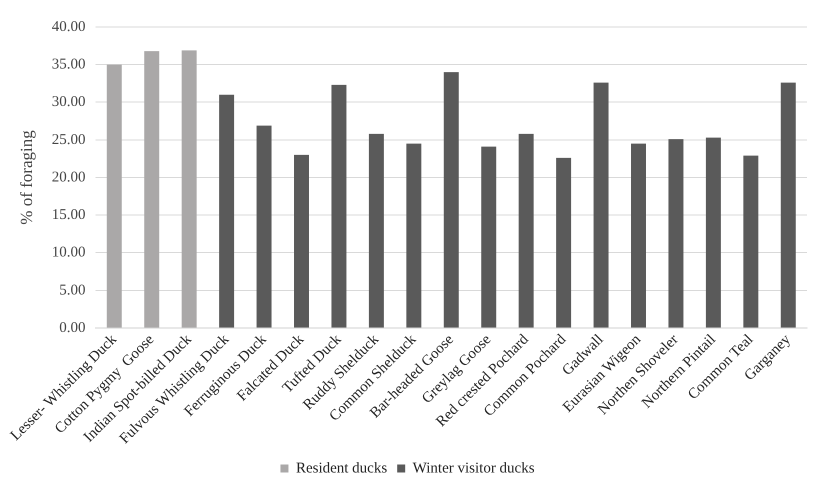 This screenshot has width=825, height=494. What do you see at coordinates (72, 328) in the screenshot?
I see `y-tick-label: 0.00` at bounding box center [72, 328].